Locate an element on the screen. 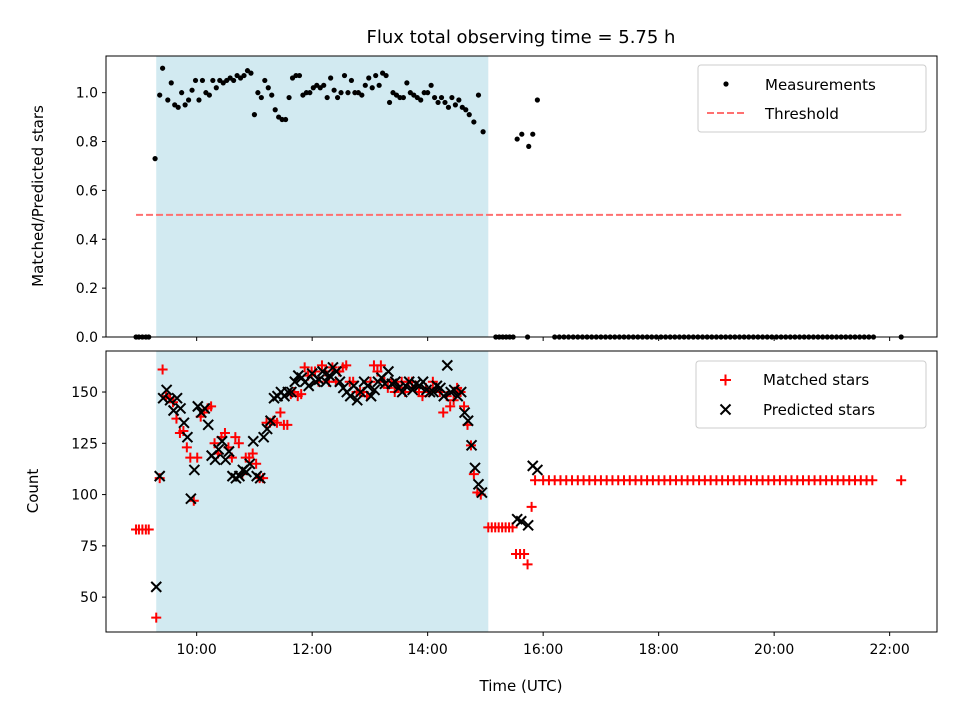  bottom-xtick-label-2: 14:00 is located at coordinates (427, 650).